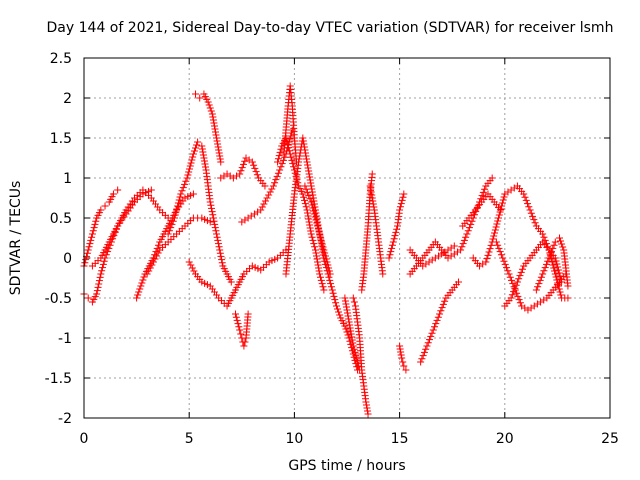 The image size is (640, 480). Describe the element at coordinates (237, 278) in the screenshot. I see `series-track-i` at that location.